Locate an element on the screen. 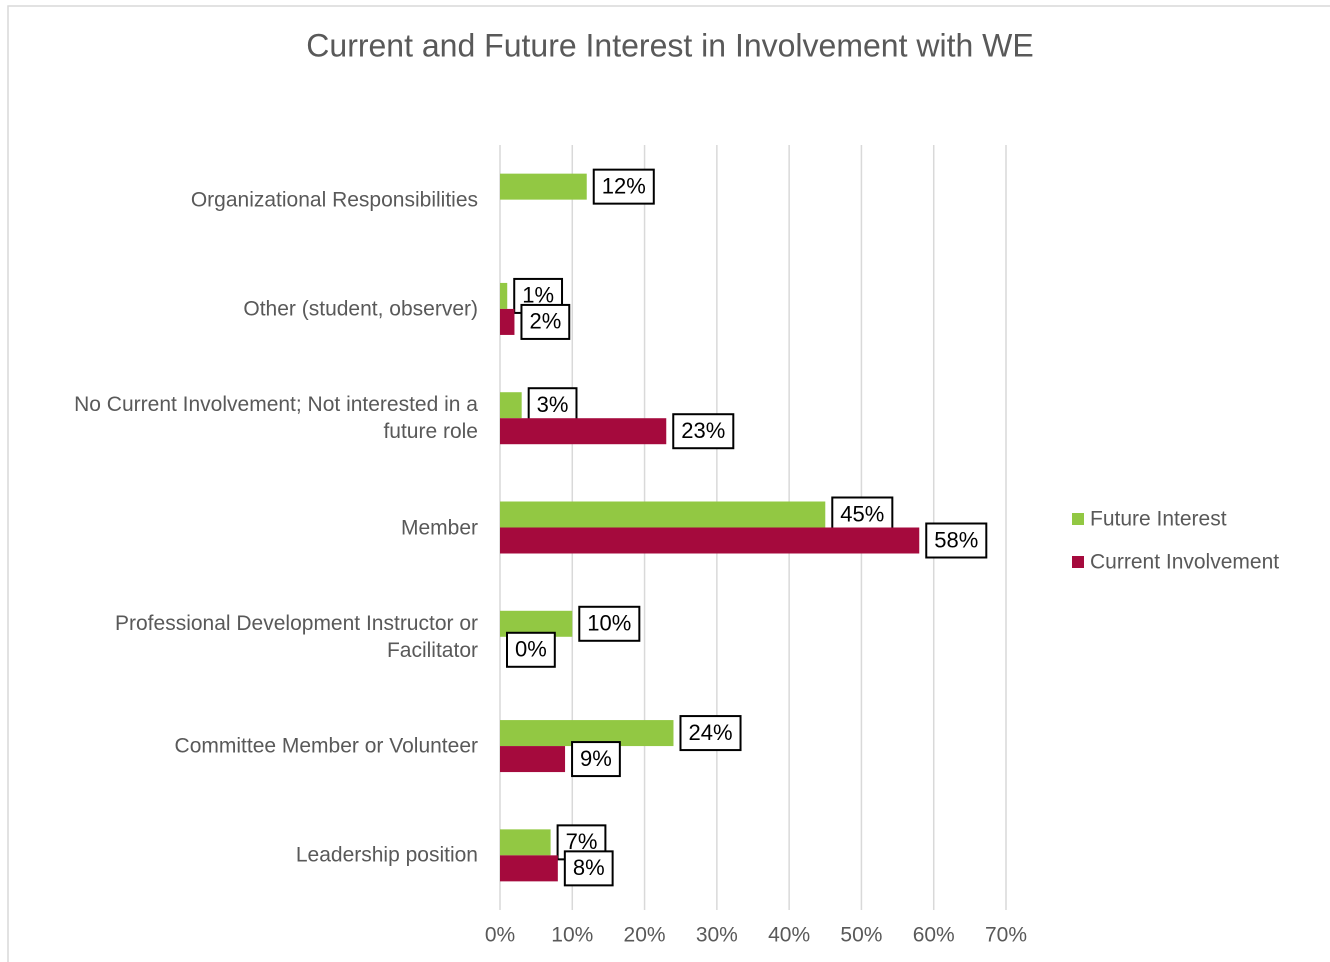  data-label: 0% is located at coordinates (531, 649).